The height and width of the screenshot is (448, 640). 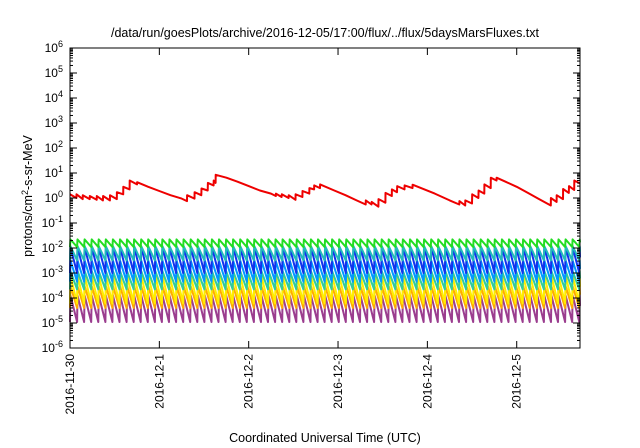 I want to click on x-tick-label: 2016-12-2, so click(x=249, y=381).